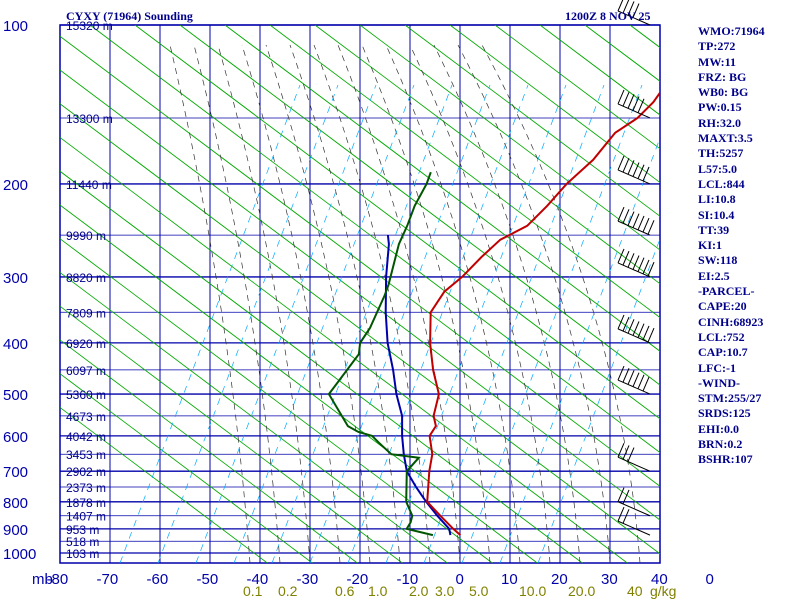 The image size is (800, 600). Describe the element at coordinates (730, 398) in the screenshot. I see `stat-row: STM:255/27` at that location.